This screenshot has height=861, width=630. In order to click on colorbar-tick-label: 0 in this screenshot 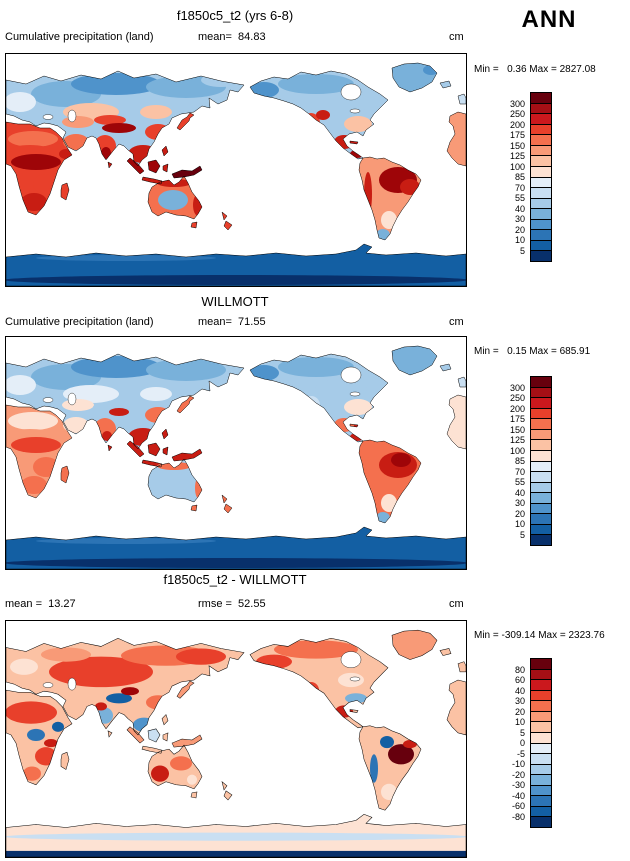, I will do `click(522, 743)`.